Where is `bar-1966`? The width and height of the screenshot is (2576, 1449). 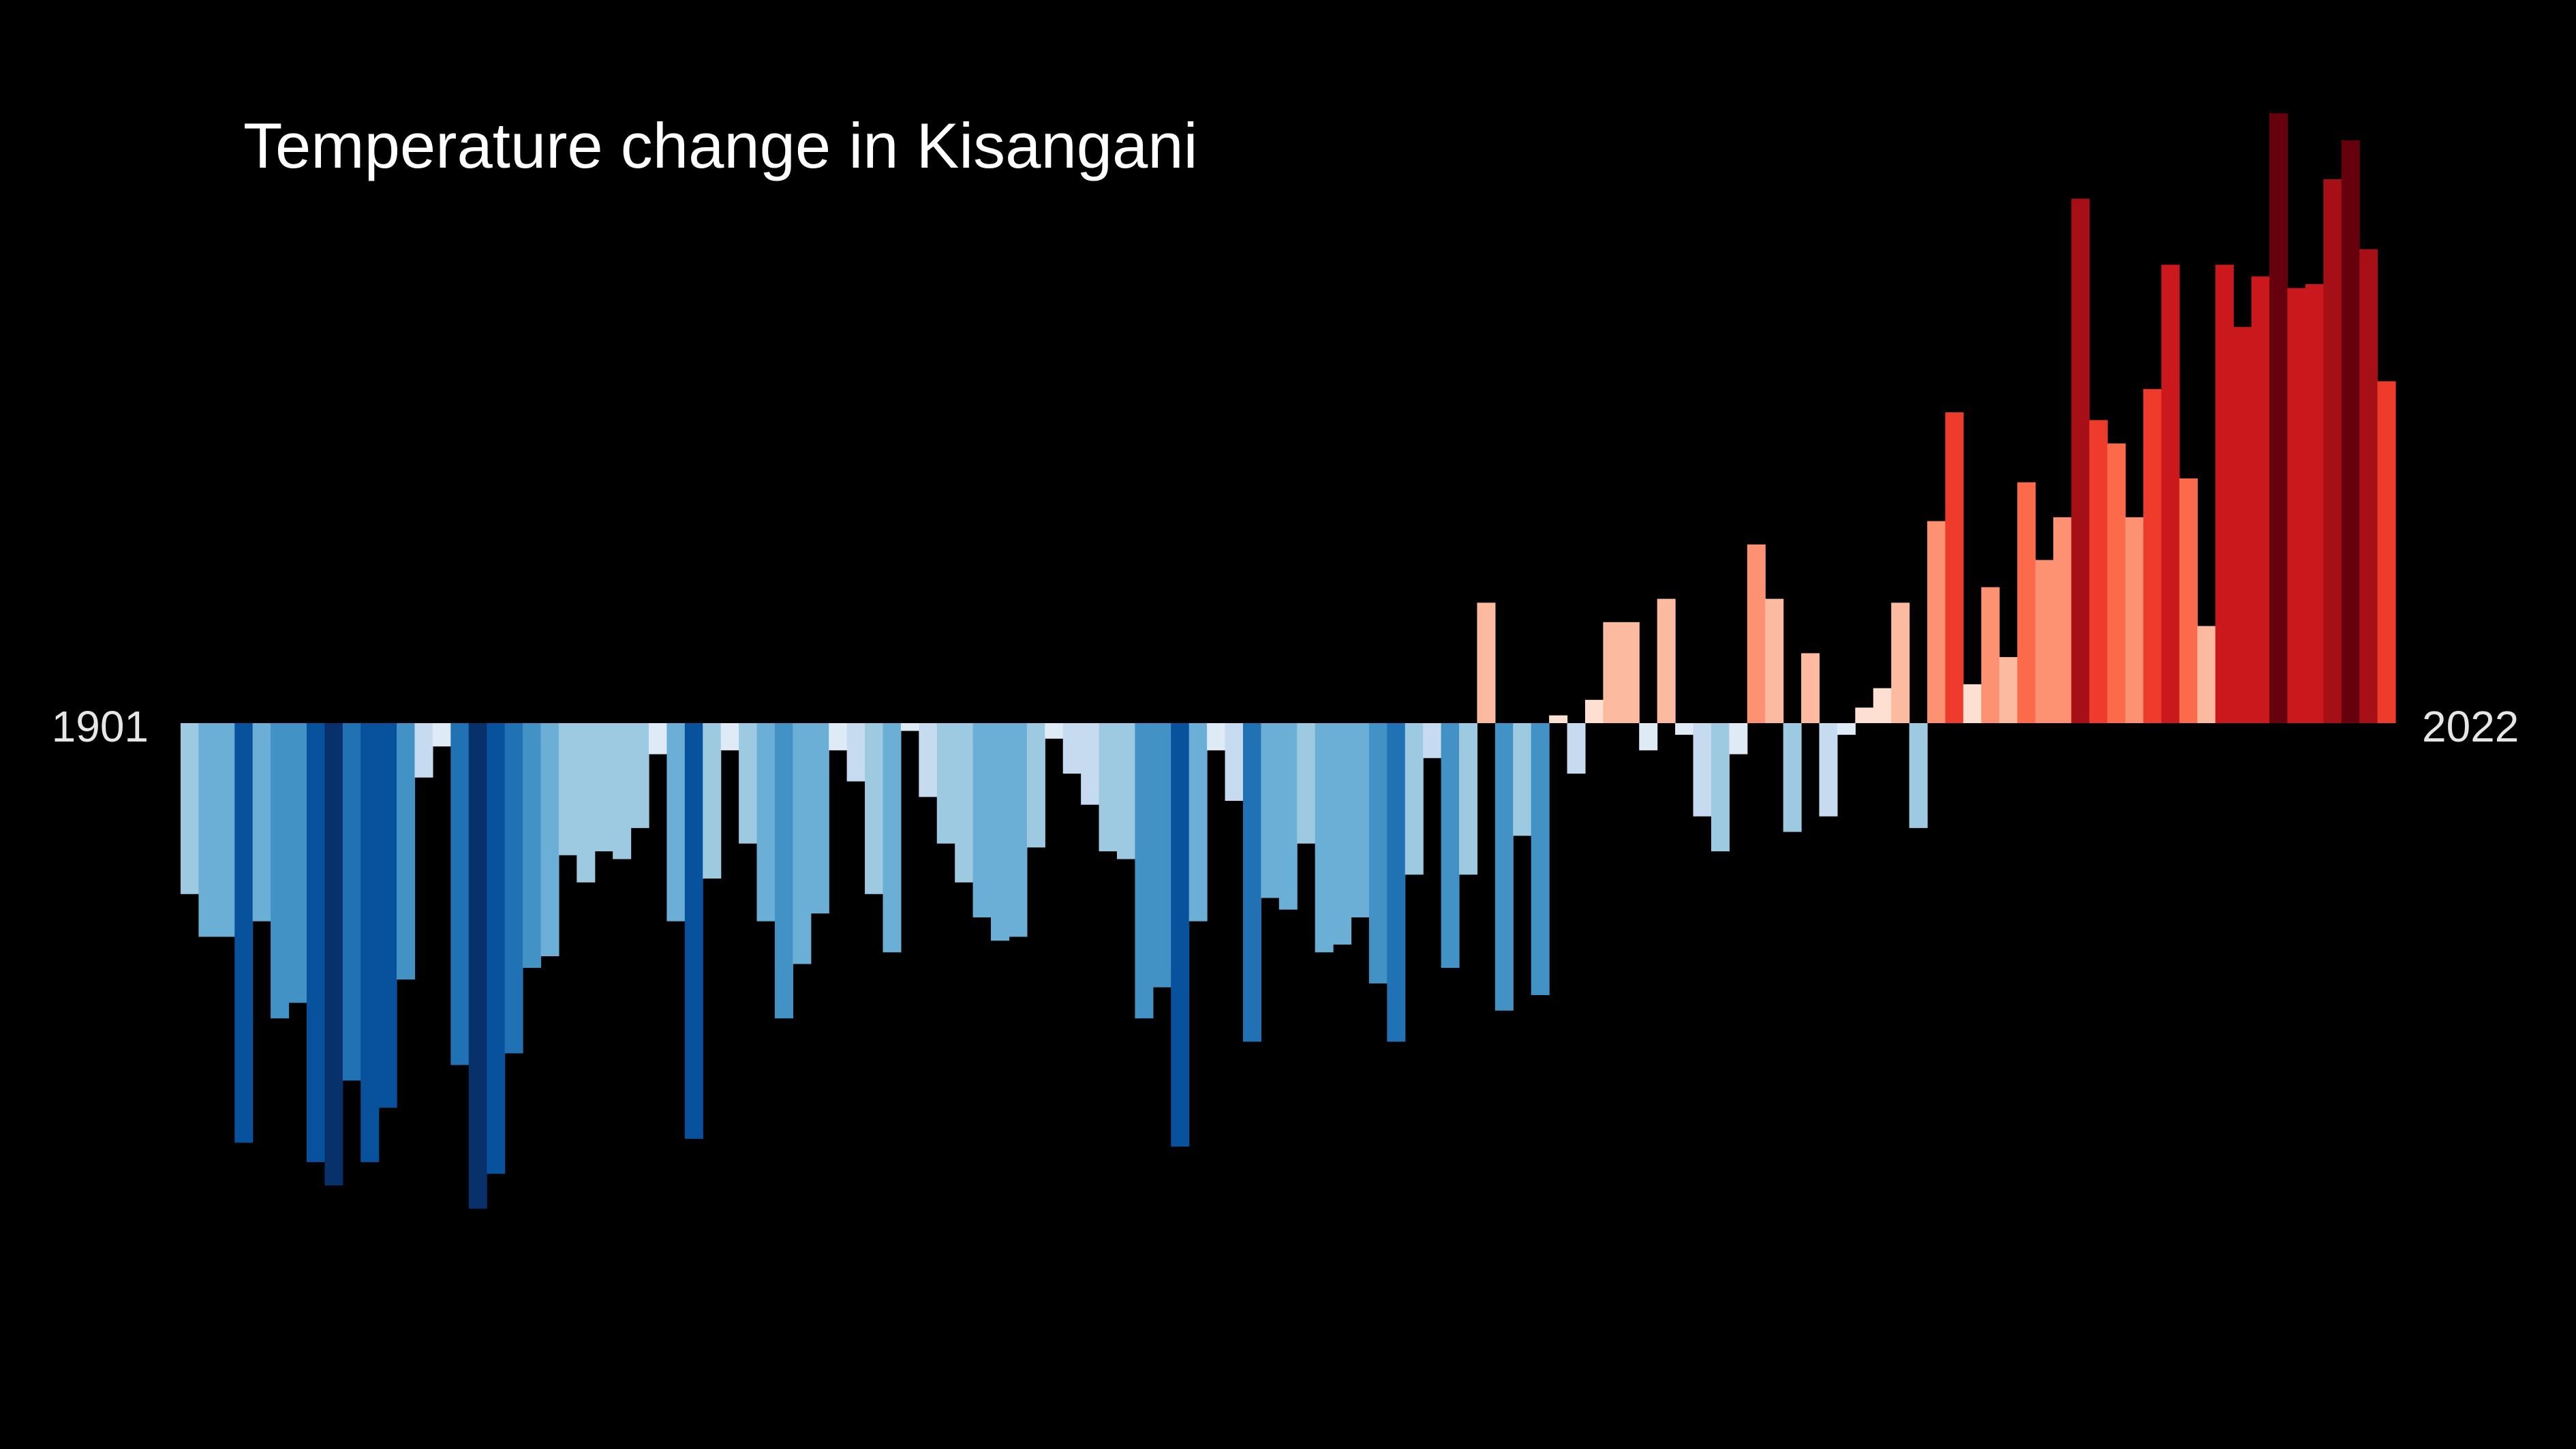
bar-1966 is located at coordinates (1360, 820).